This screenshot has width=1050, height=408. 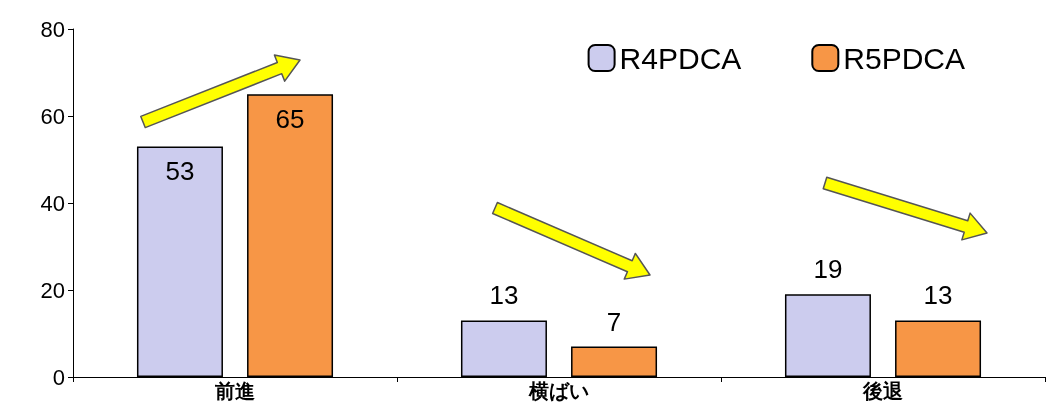 What do you see at coordinates (904, 58) in the screenshot?
I see `legend-label: R5PDCA` at bounding box center [904, 58].